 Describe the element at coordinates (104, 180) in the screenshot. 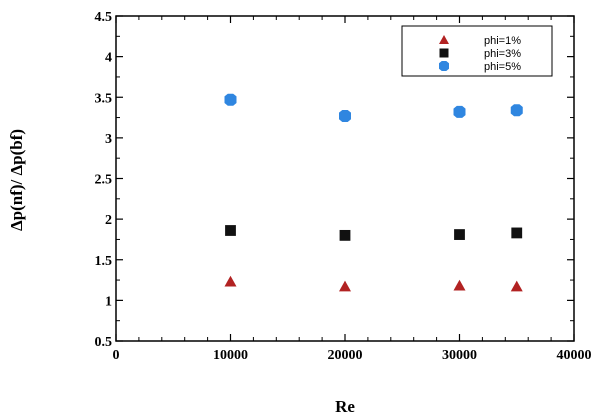

I see `y-tick-label: 2.5` at that location.